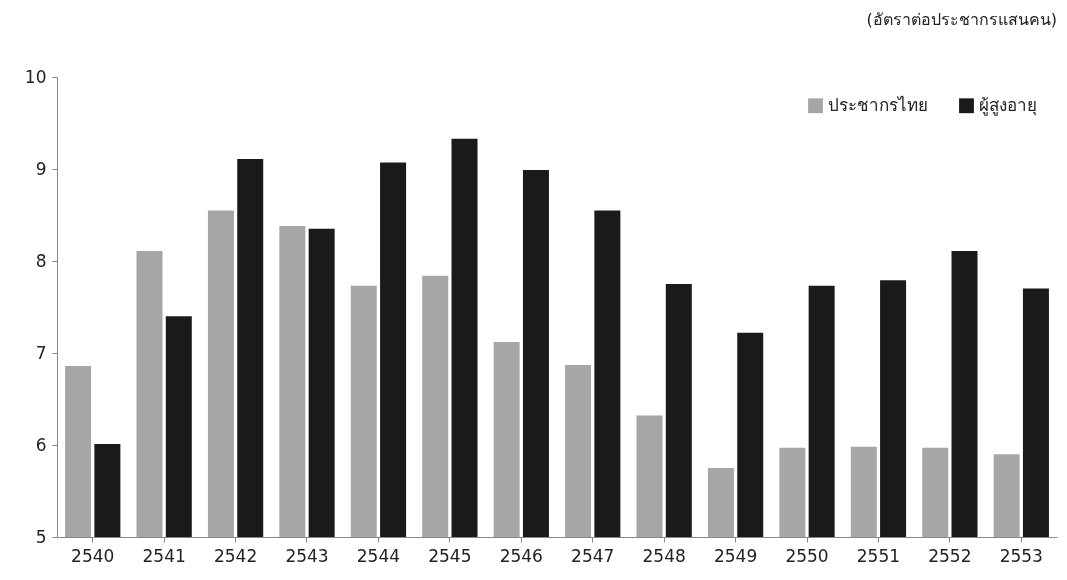 The image size is (1067, 580). What do you see at coordinates (450, 555) in the screenshot?
I see `x-tick-label: 2545` at bounding box center [450, 555].